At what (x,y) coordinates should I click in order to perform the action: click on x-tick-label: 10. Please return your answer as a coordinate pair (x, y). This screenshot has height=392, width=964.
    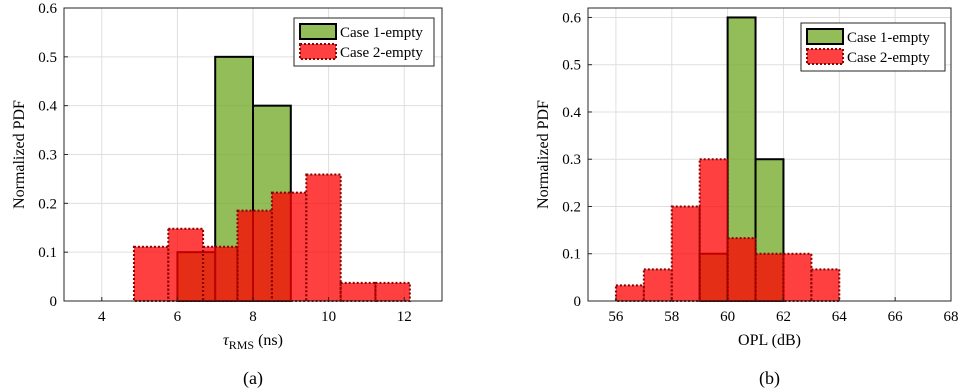
    Looking at the image, I should click on (328, 317).